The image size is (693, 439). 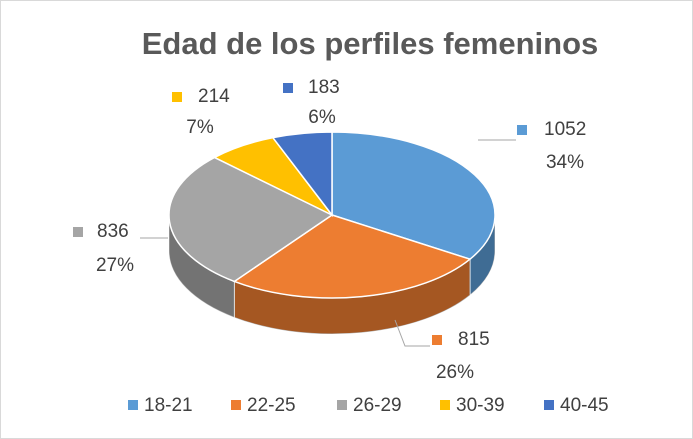 What do you see at coordinates (370, 43) in the screenshot?
I see `chart-title: Edad de los perfiles femeninos` at bounding box center [370, 43].